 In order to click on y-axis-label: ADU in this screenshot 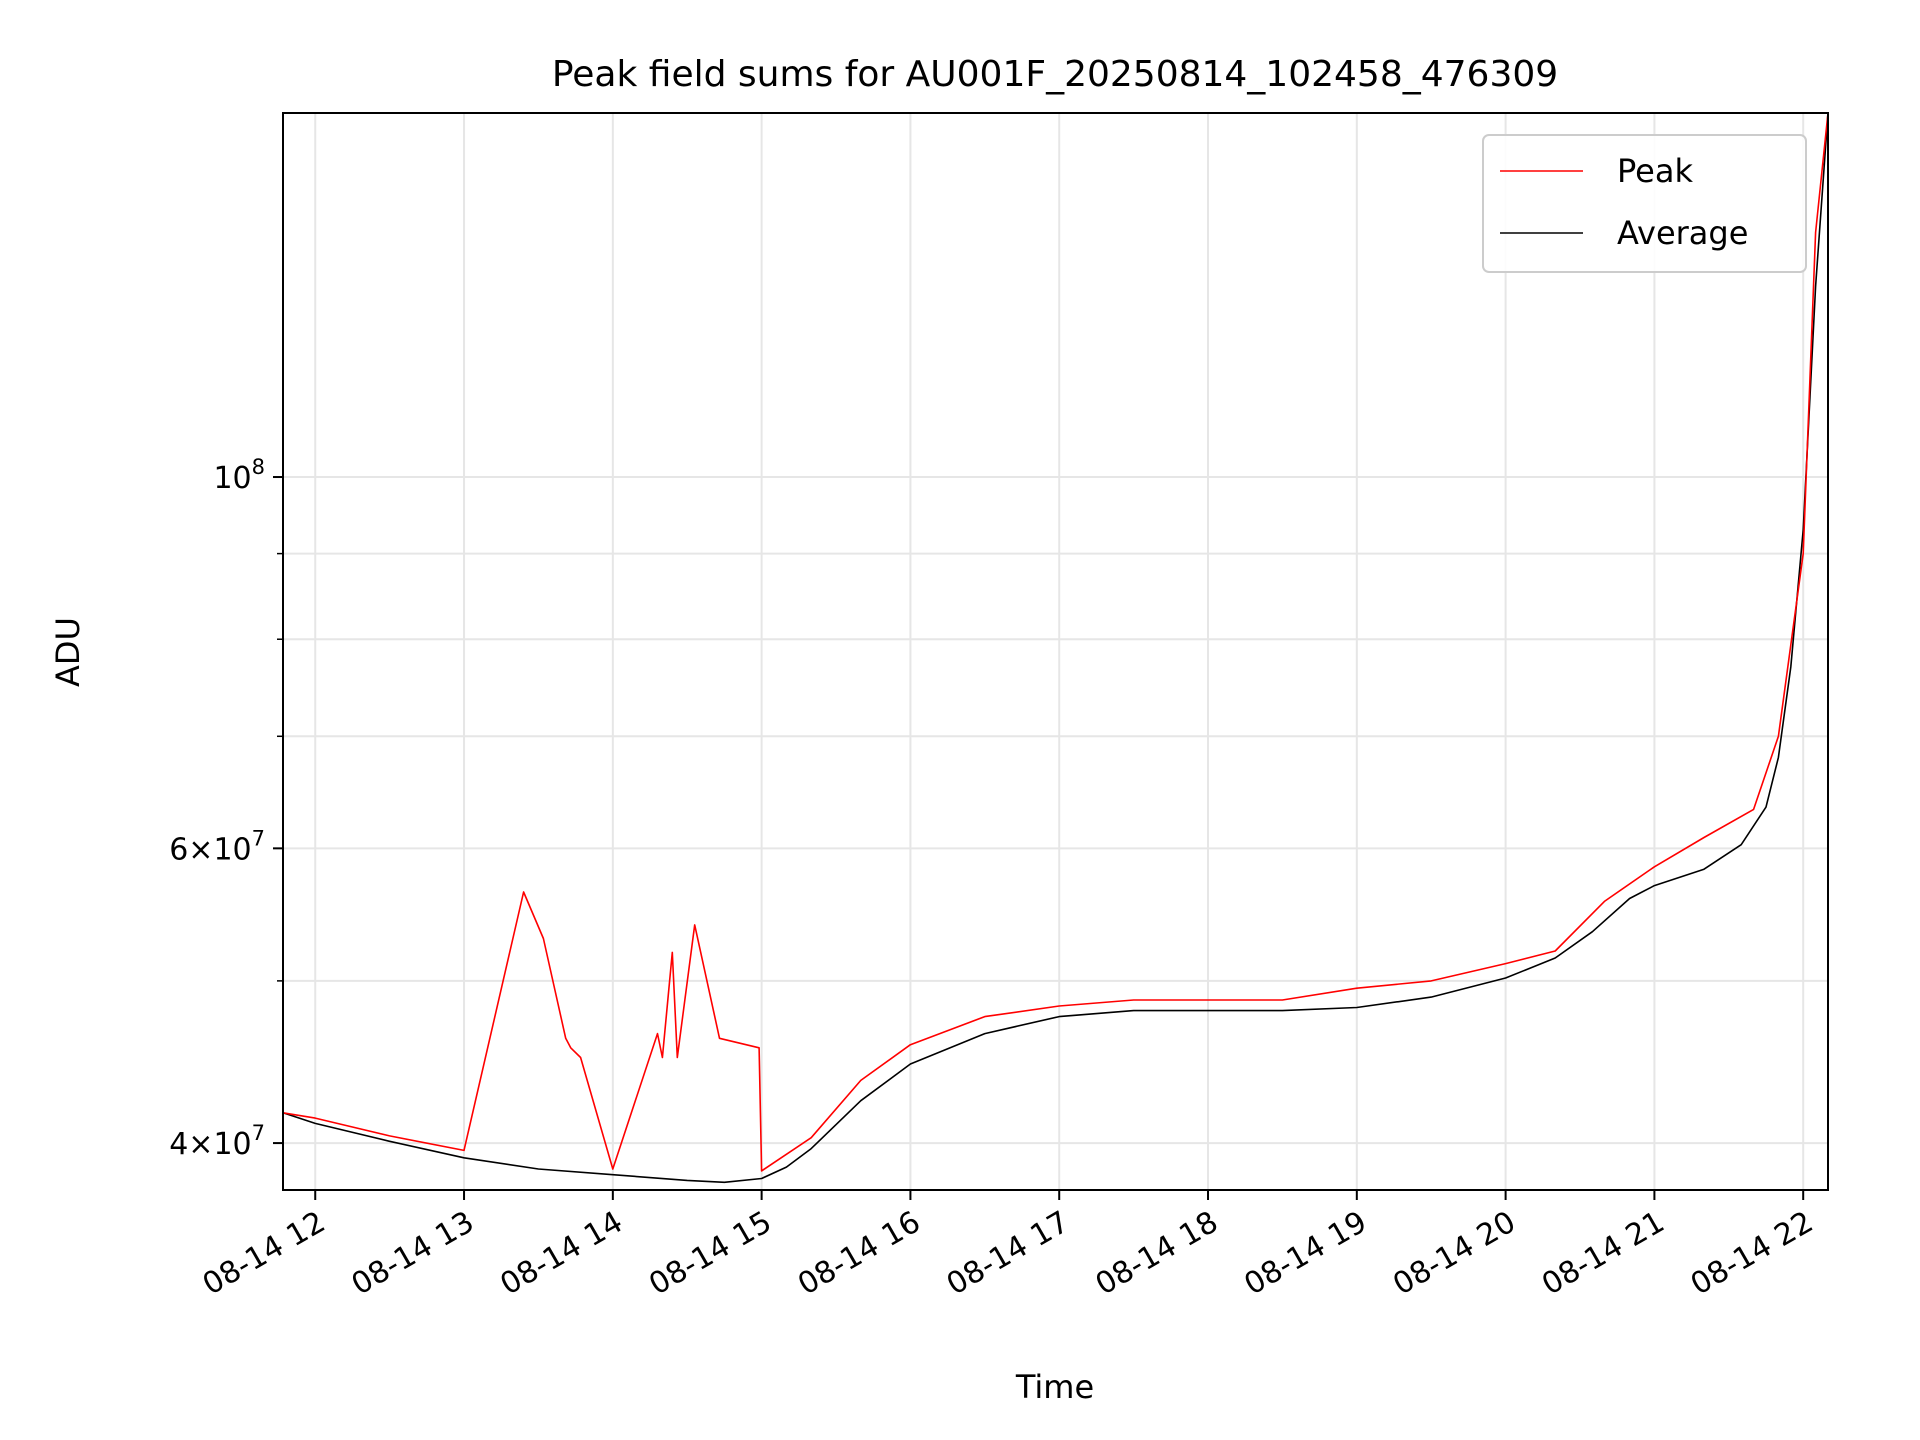, I will do `click(68, 652)`.